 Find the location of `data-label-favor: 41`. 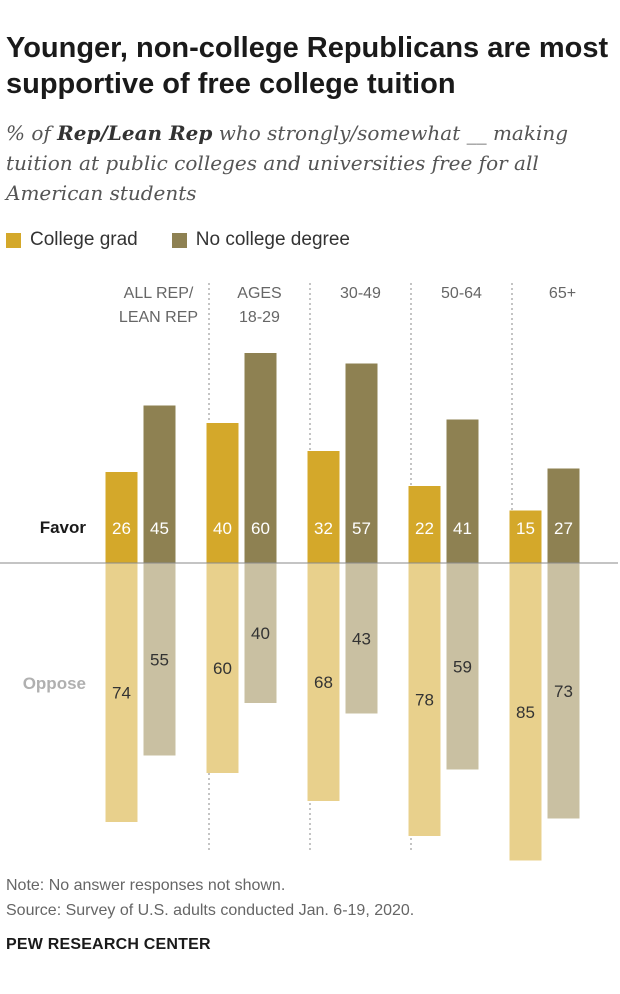

data-label-favor: 41 is located at coordinates (462, 528).